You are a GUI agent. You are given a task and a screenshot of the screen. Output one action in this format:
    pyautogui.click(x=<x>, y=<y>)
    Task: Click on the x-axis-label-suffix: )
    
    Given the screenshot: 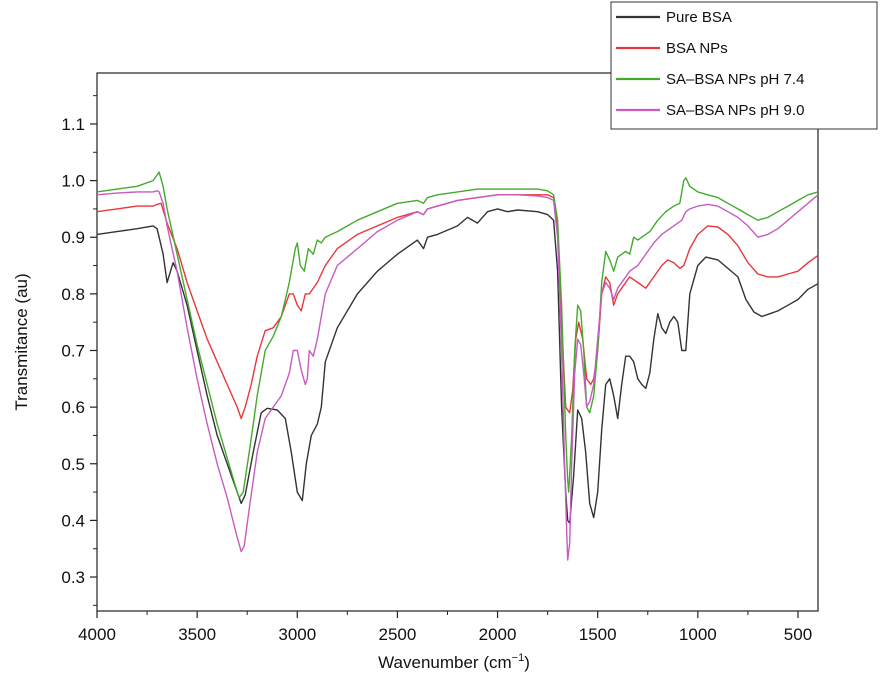 What is the action you would take?
    pyautogui.click(x=527, y=662)
    